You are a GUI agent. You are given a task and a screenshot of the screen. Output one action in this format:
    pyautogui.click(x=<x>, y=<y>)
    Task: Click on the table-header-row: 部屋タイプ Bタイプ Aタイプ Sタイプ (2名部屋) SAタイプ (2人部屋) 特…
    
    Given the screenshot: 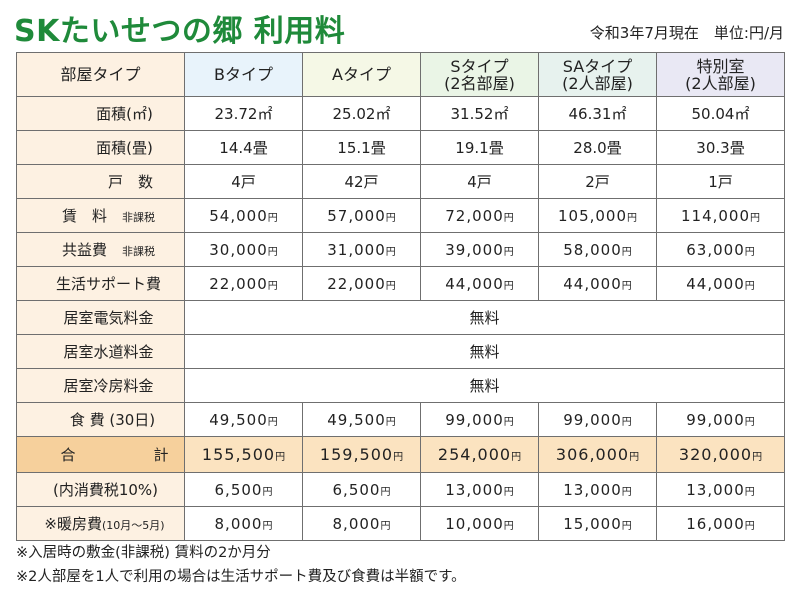 What is the action you would take?
    pyautogui.click(x=400, y=74)
    